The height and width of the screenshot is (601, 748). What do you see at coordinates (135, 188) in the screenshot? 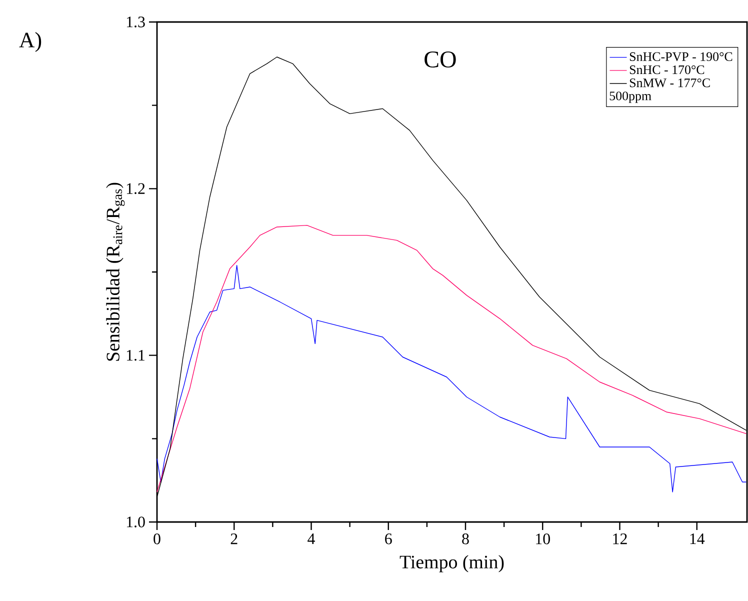
I see `y-tick-label: 1.2` at bounding box center [135, 188].